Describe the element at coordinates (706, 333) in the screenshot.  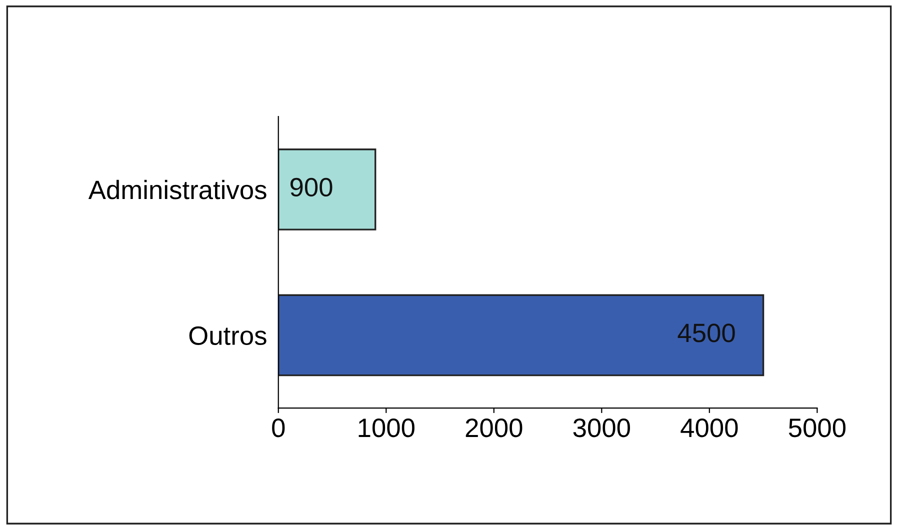
I see `data-label: 4500` at that location.